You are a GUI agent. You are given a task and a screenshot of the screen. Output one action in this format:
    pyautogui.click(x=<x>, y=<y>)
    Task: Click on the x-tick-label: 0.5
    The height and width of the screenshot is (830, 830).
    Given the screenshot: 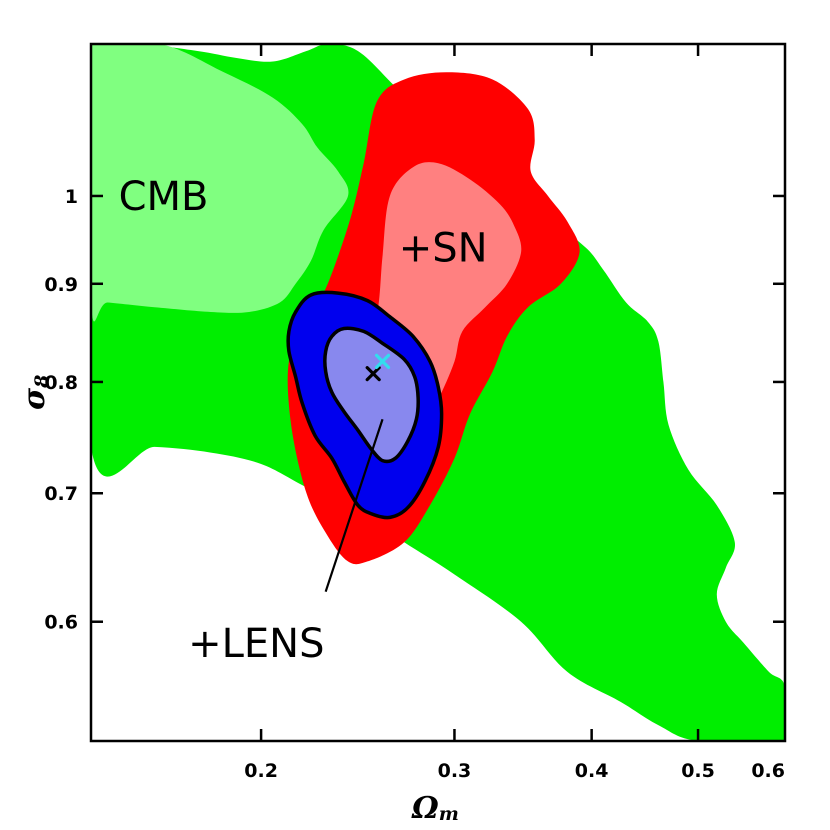 What is the action you would take?
    pyautogui.click(x=698, y=771)
    